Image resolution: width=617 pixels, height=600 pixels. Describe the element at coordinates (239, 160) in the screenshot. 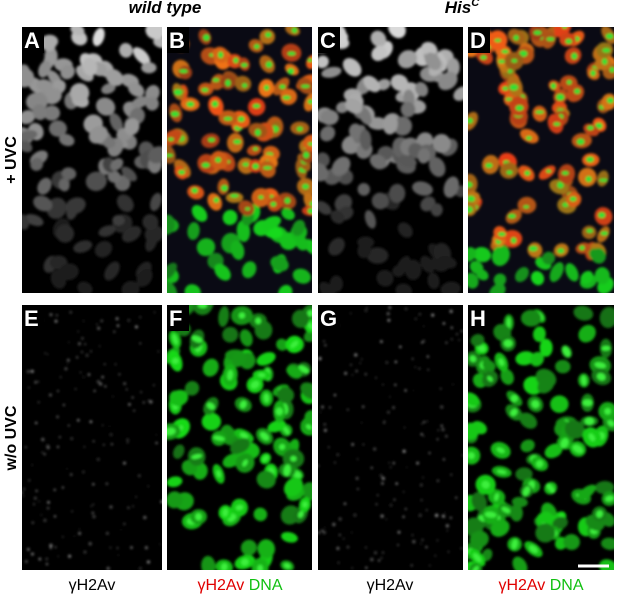

I see `image-panel: B` at that location.